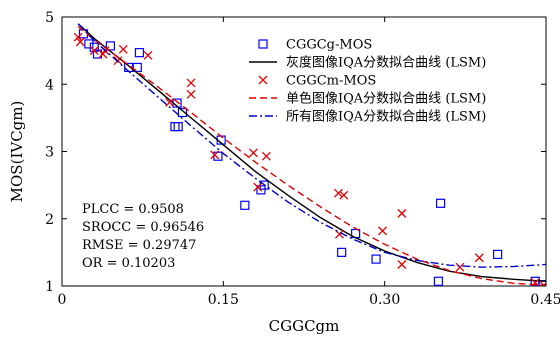 The height and width of the screenshot is (340, 560). I want to click on legend-label: 单色图像IQA分数拟合曲线 (LSM), so click(386, 99).